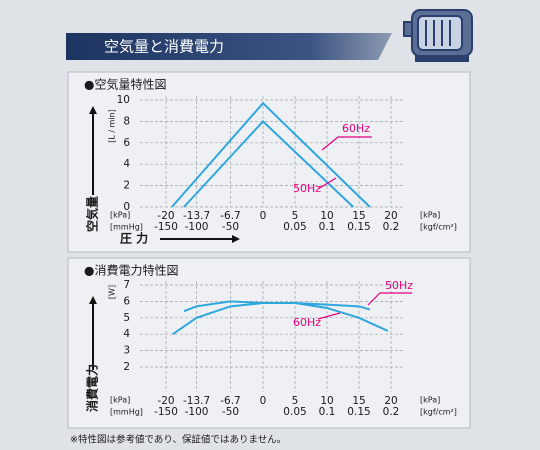  Describe the element at coordinates (164, 47) in the screenshot. I see `header-title: 空気量と消費電力` at that location.